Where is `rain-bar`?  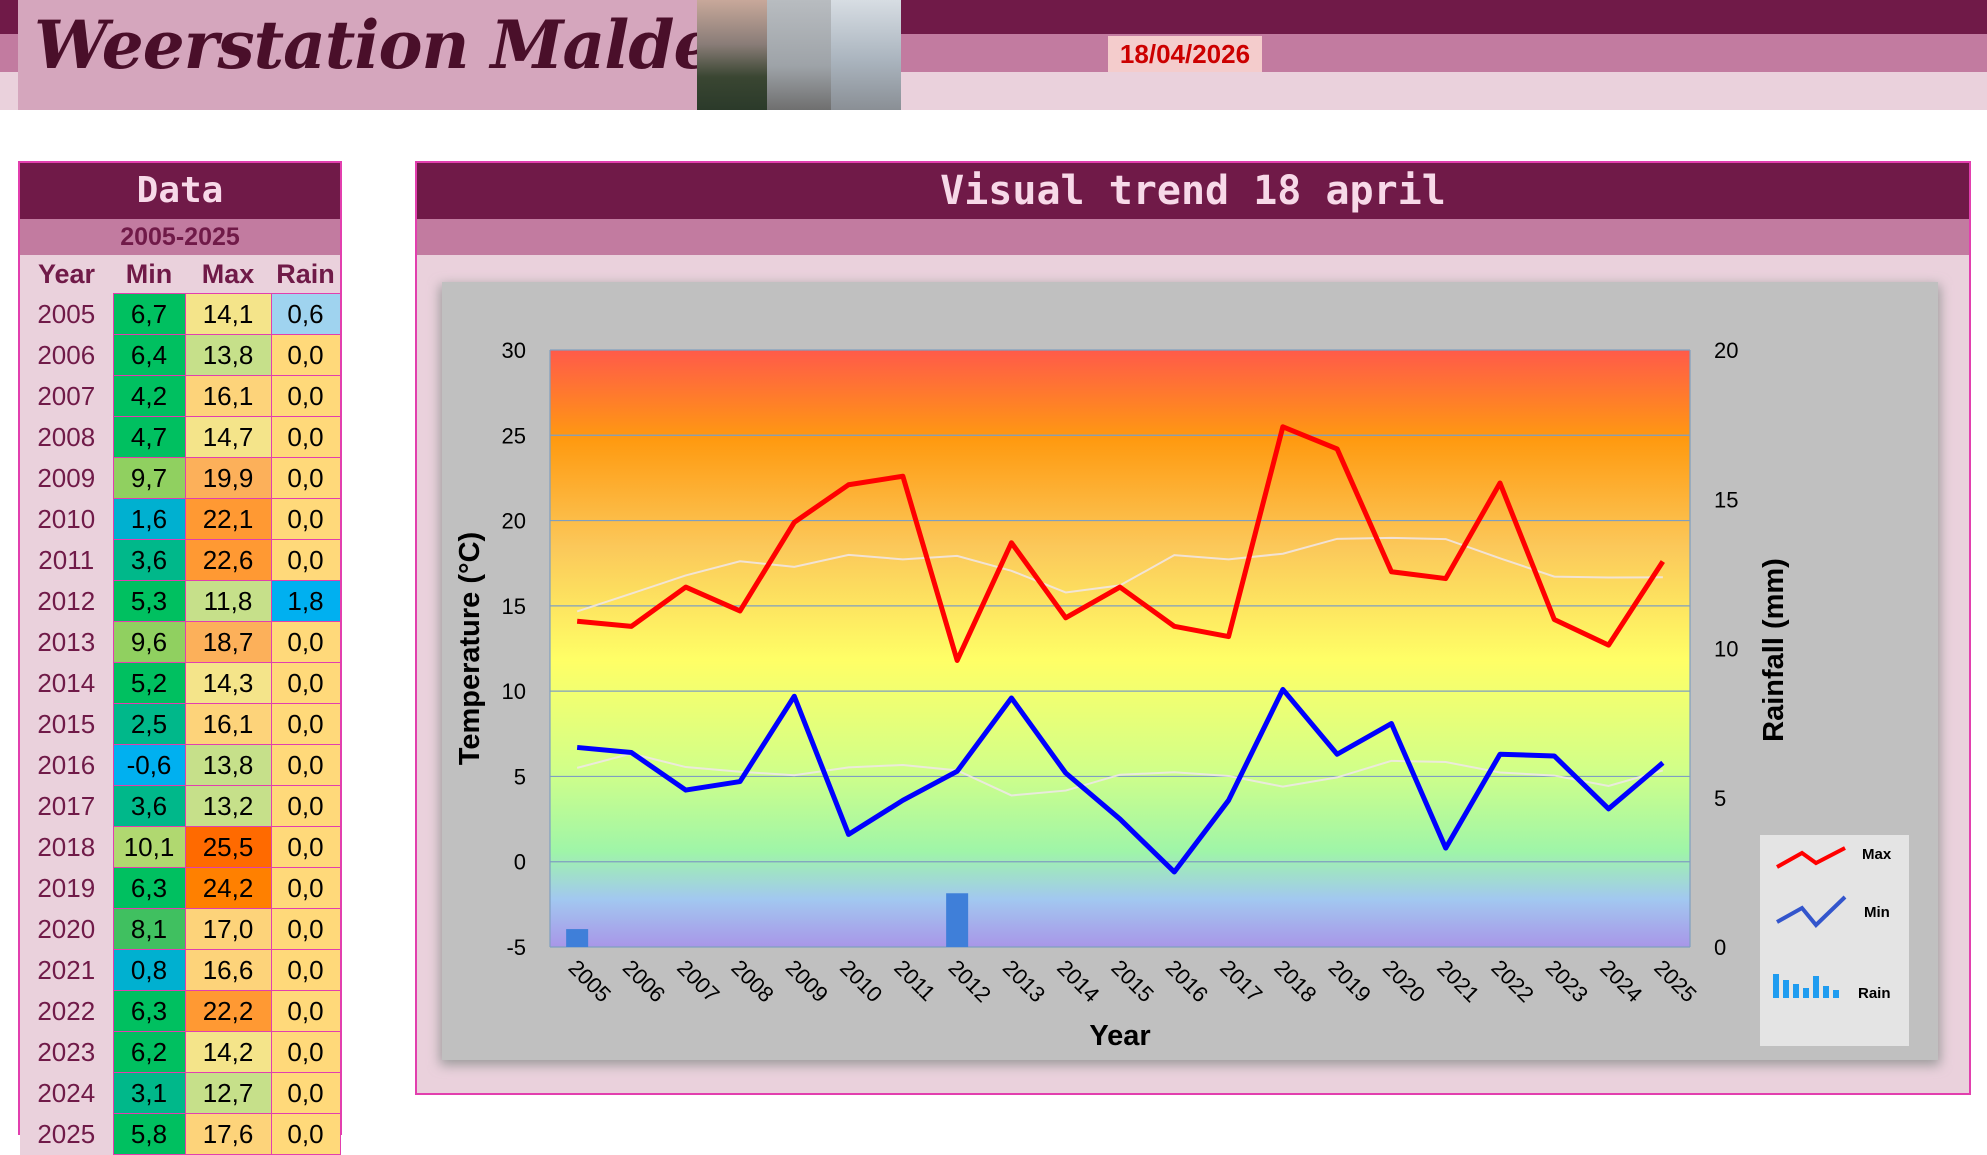
rain-bar is located at coordinates (957, 920).